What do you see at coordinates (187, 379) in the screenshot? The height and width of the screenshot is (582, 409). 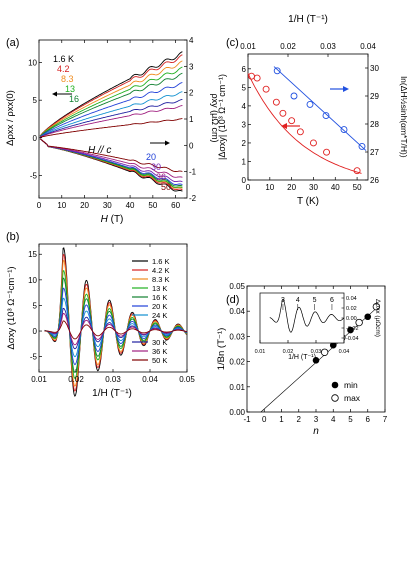 I see `panel-b-xtick-label: 0.05` at bounding box center [187, 379].